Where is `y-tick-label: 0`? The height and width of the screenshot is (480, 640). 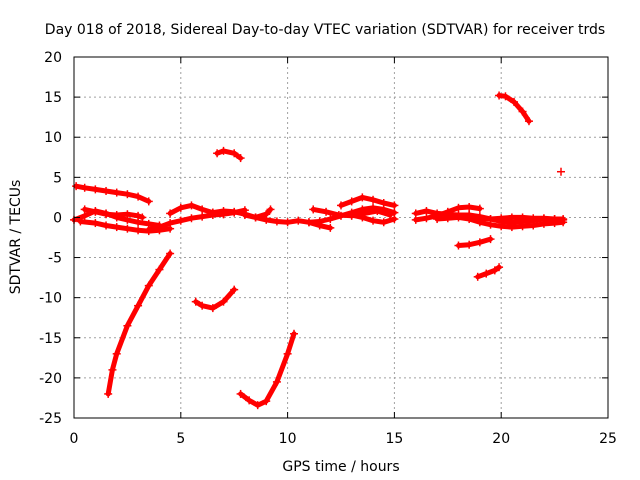
y-tick-label: 0 is located at coordinates (57, 218).